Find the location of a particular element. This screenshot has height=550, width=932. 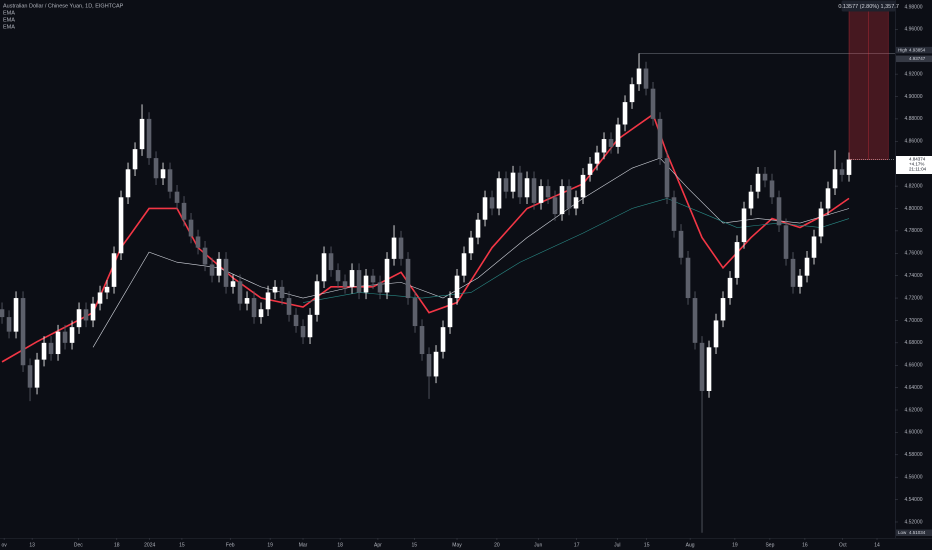

x-tick-label: 16 is located at coordinates (805, 545).